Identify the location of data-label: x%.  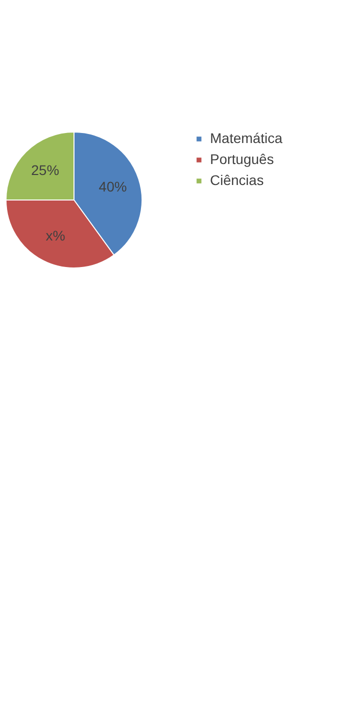
(56, 235).